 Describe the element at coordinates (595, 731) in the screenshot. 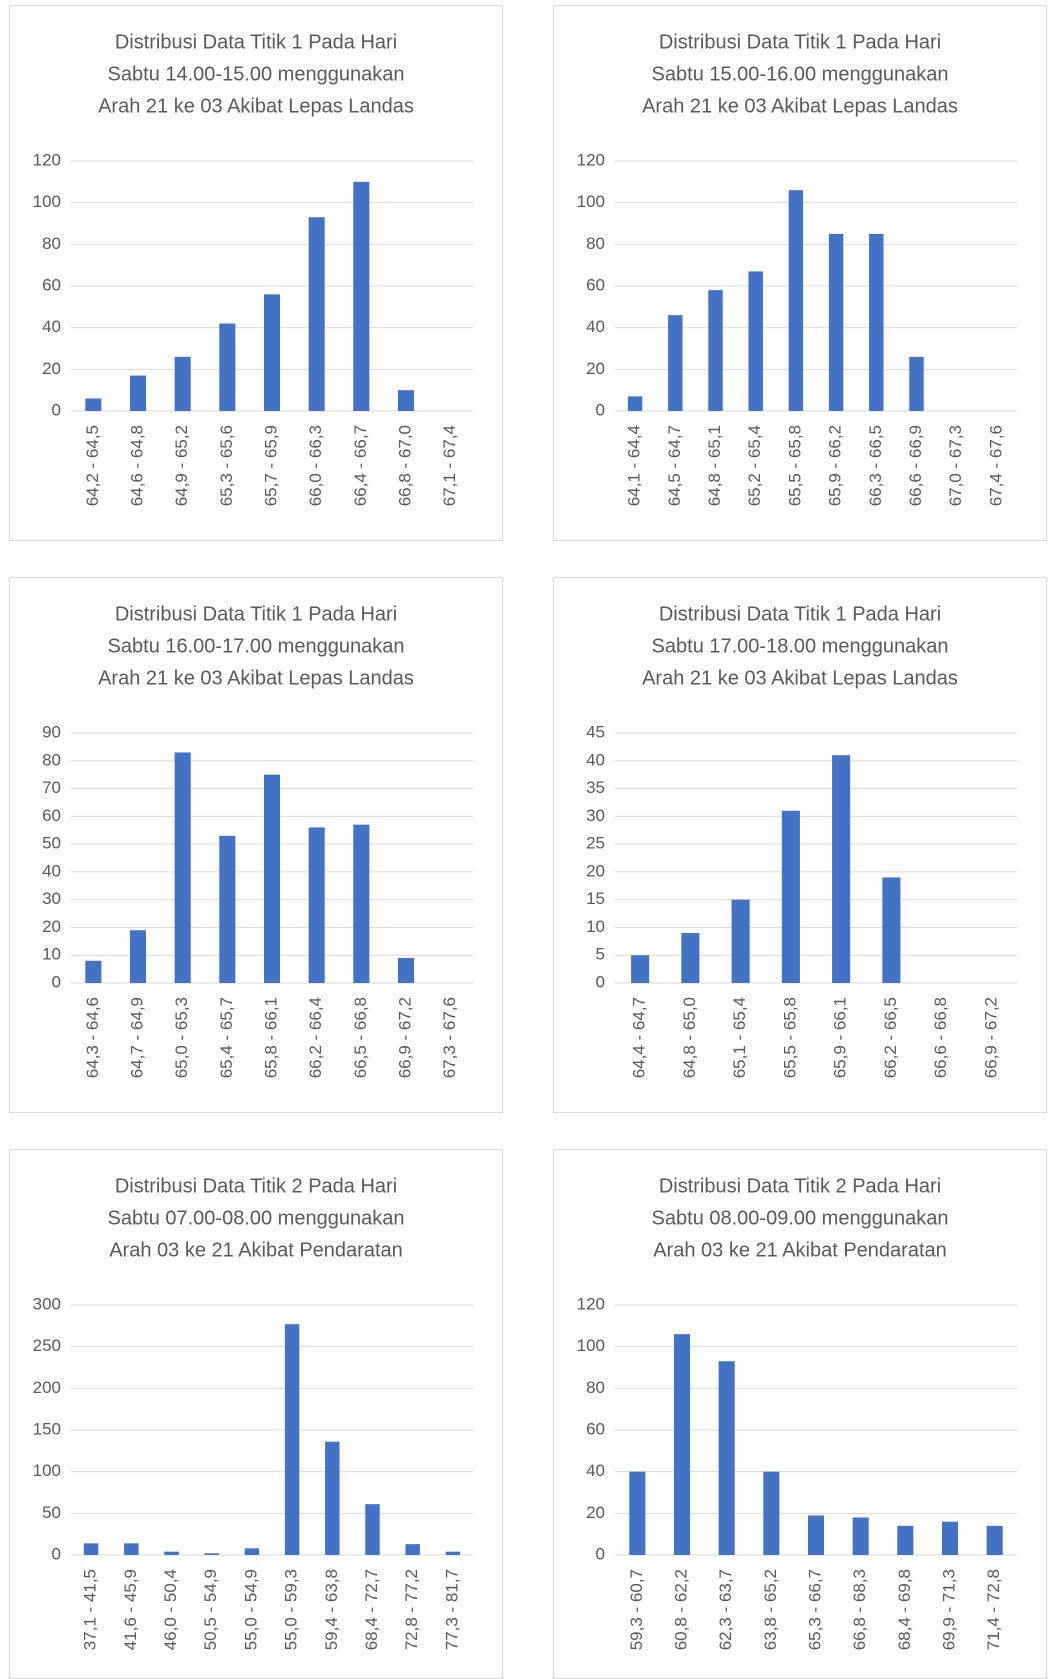

I see `y-tick-label: 45` at that location.